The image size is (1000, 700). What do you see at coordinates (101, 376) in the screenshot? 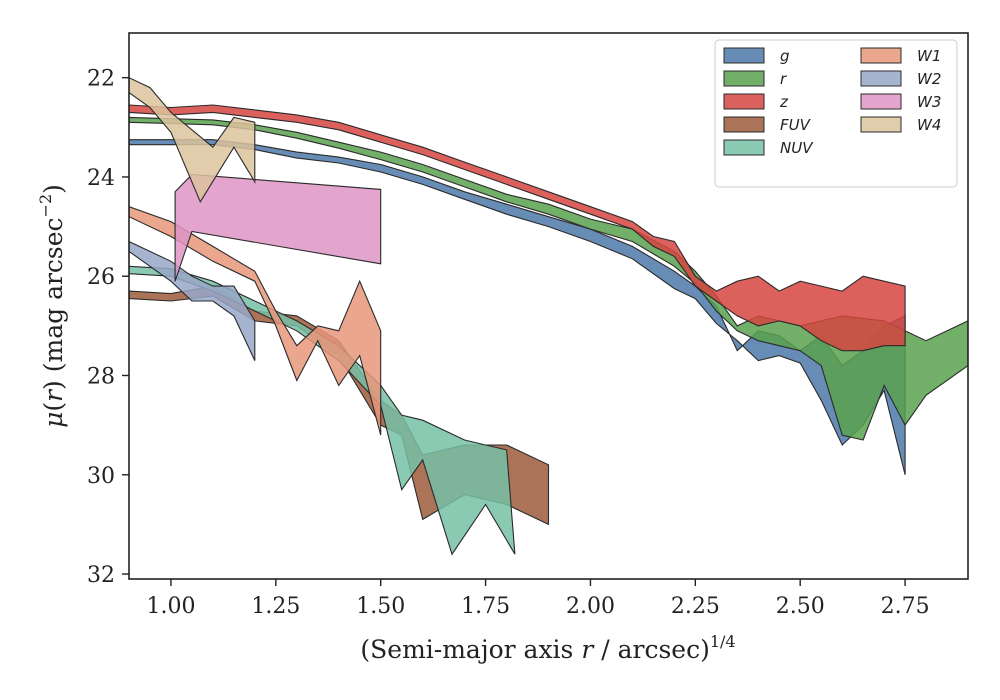
I see `y-tick-label: 28` at bounding box center [101, 376].